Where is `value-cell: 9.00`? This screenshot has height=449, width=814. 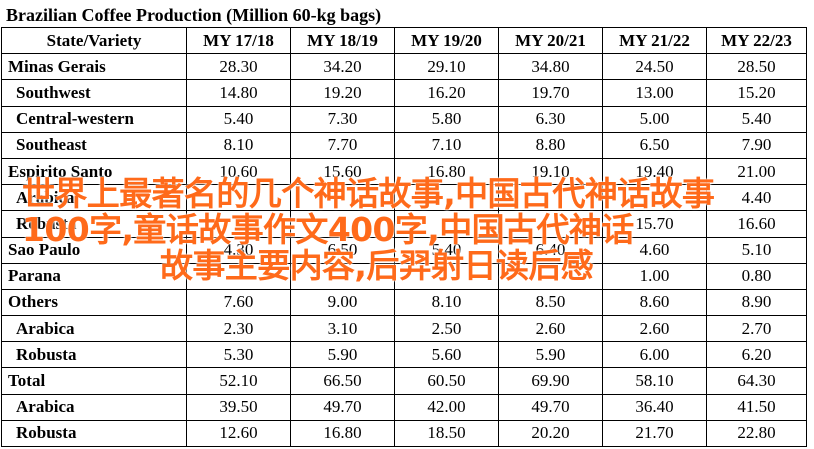
value-cell: 9.00 is located at coordinates (342, 302).